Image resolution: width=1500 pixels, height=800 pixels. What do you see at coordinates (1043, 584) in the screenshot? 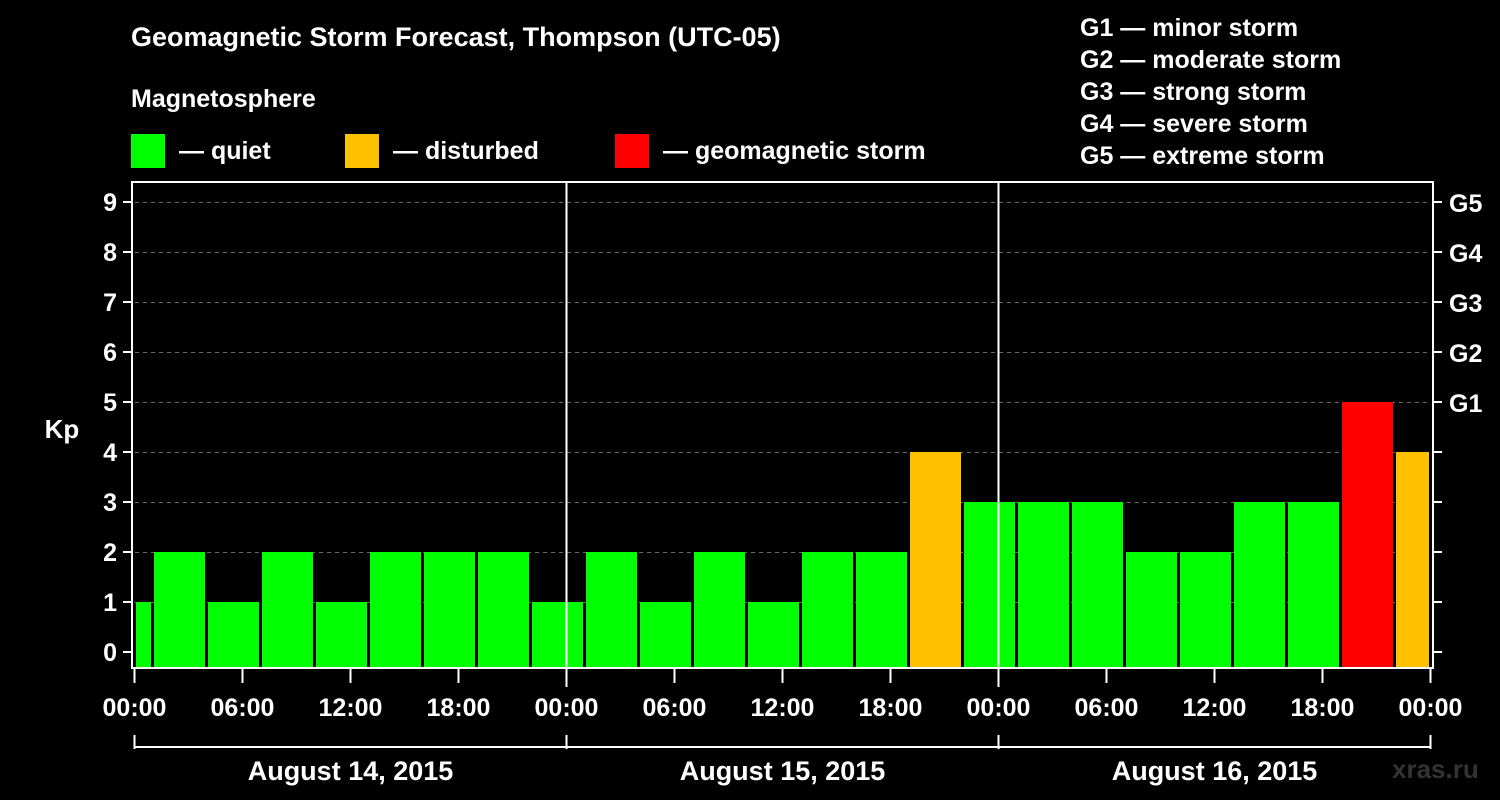
I see `bar-18-quiet` at bounding box center [1043, 584].